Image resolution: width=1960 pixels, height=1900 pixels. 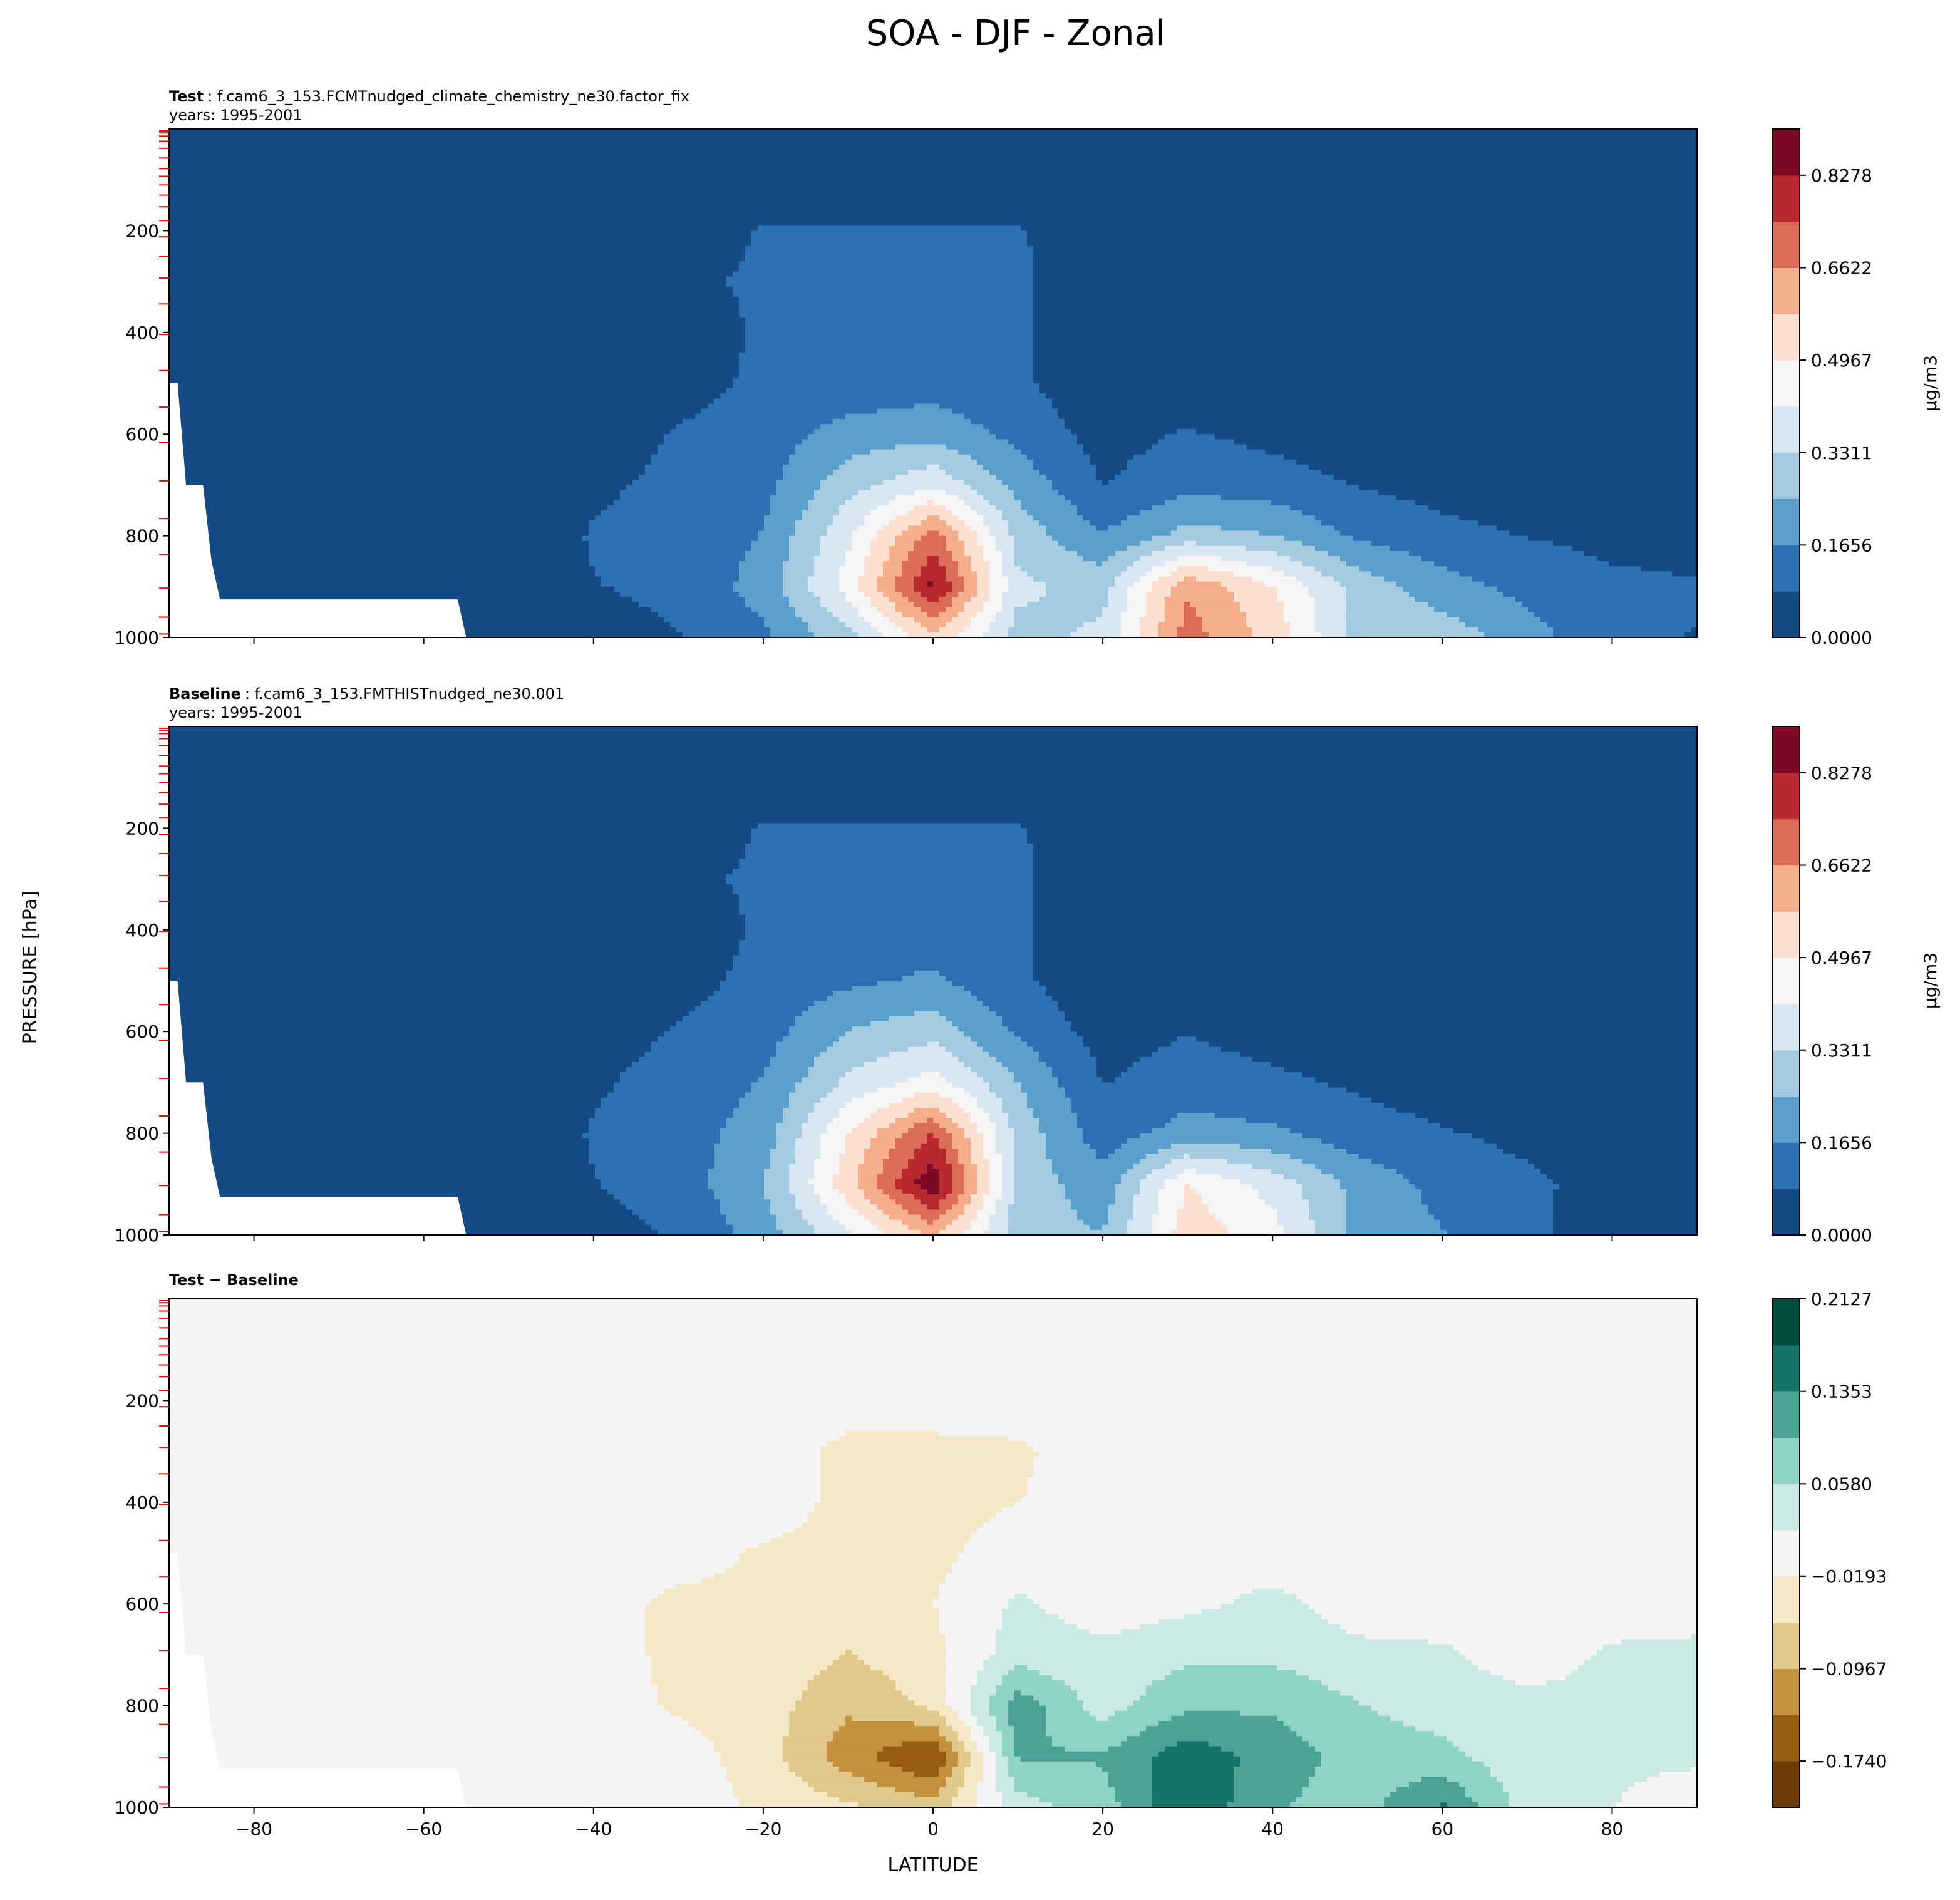 What do you see at coordinates (1272, 1829) in the screenshot?
I see `x-tick-label: 40` at bounding box center [1272, 1829].